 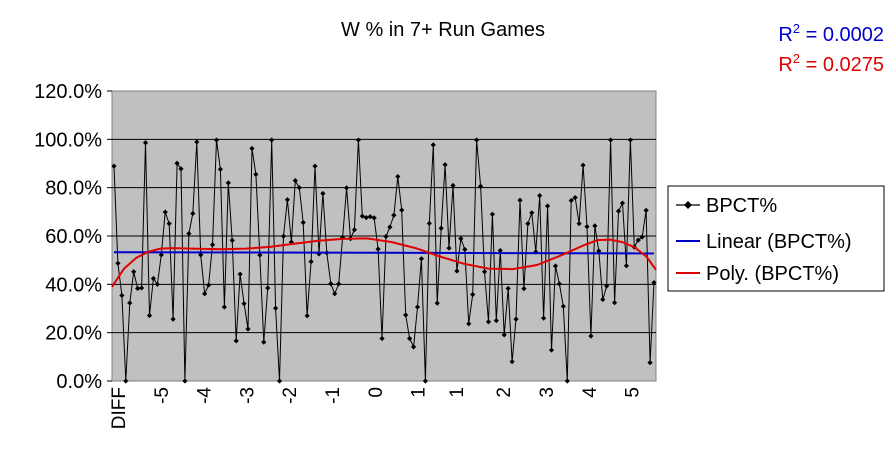 I want to click on x-tick-label: 3, so click(x=547, y=392).